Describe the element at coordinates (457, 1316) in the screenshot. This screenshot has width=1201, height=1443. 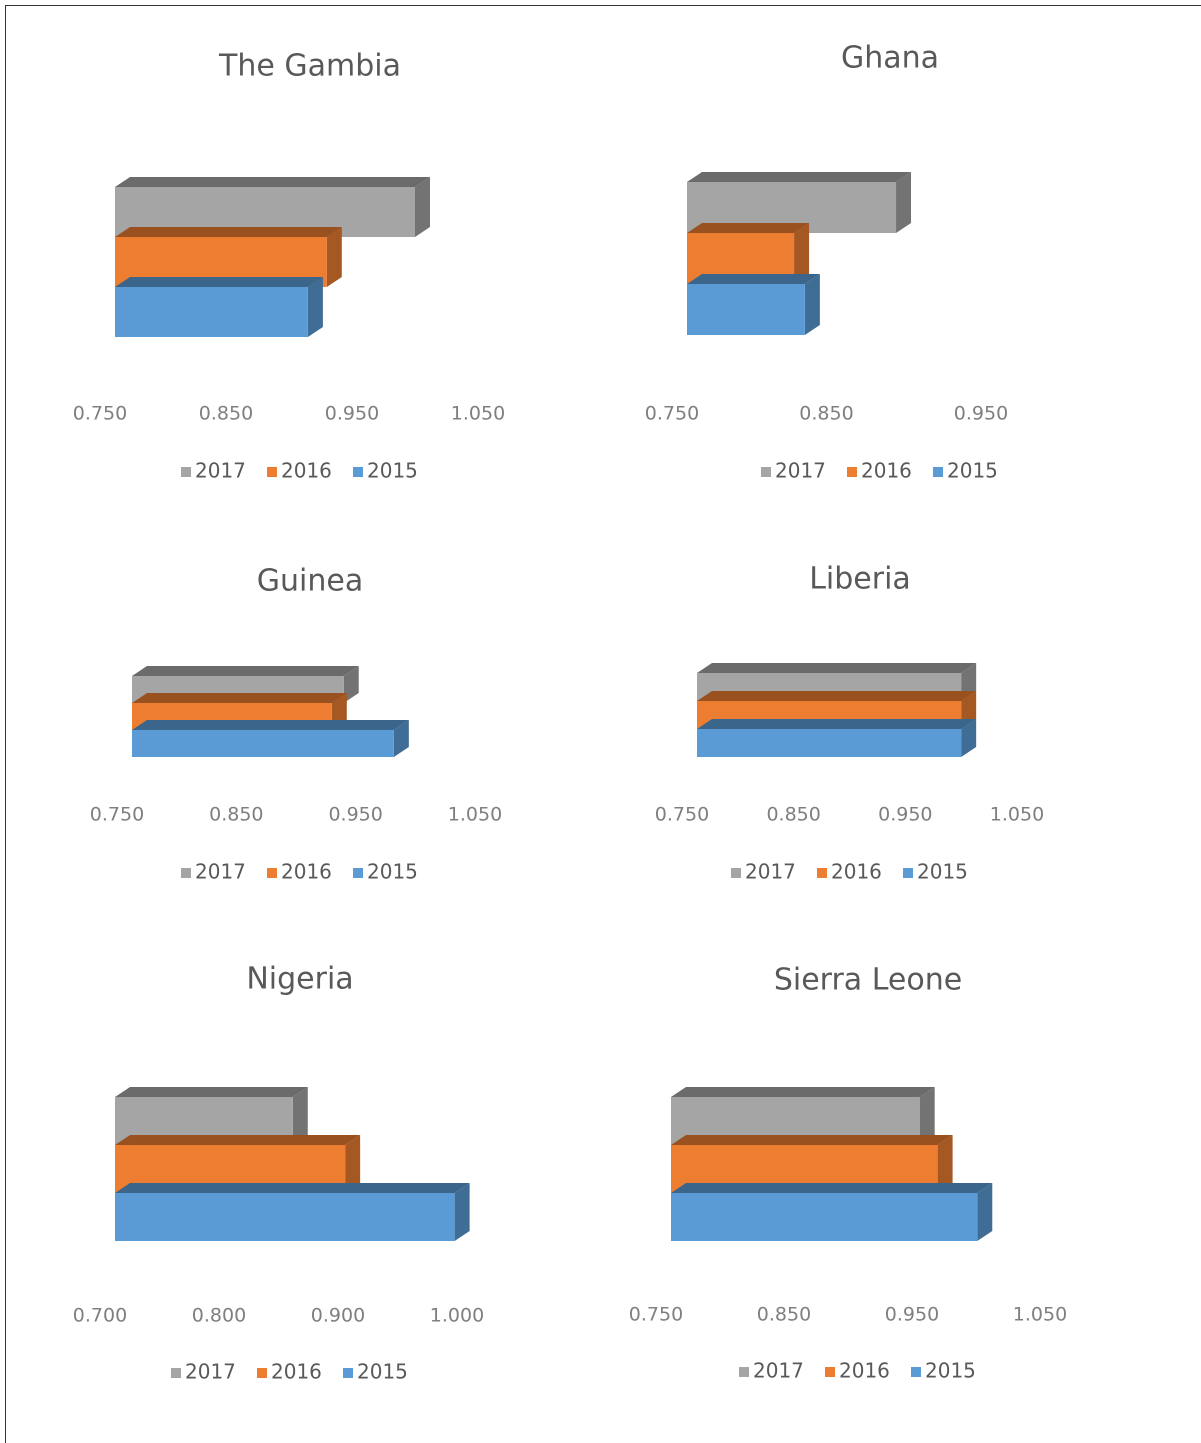
I see `x-tick-label: 1.000` at that location.